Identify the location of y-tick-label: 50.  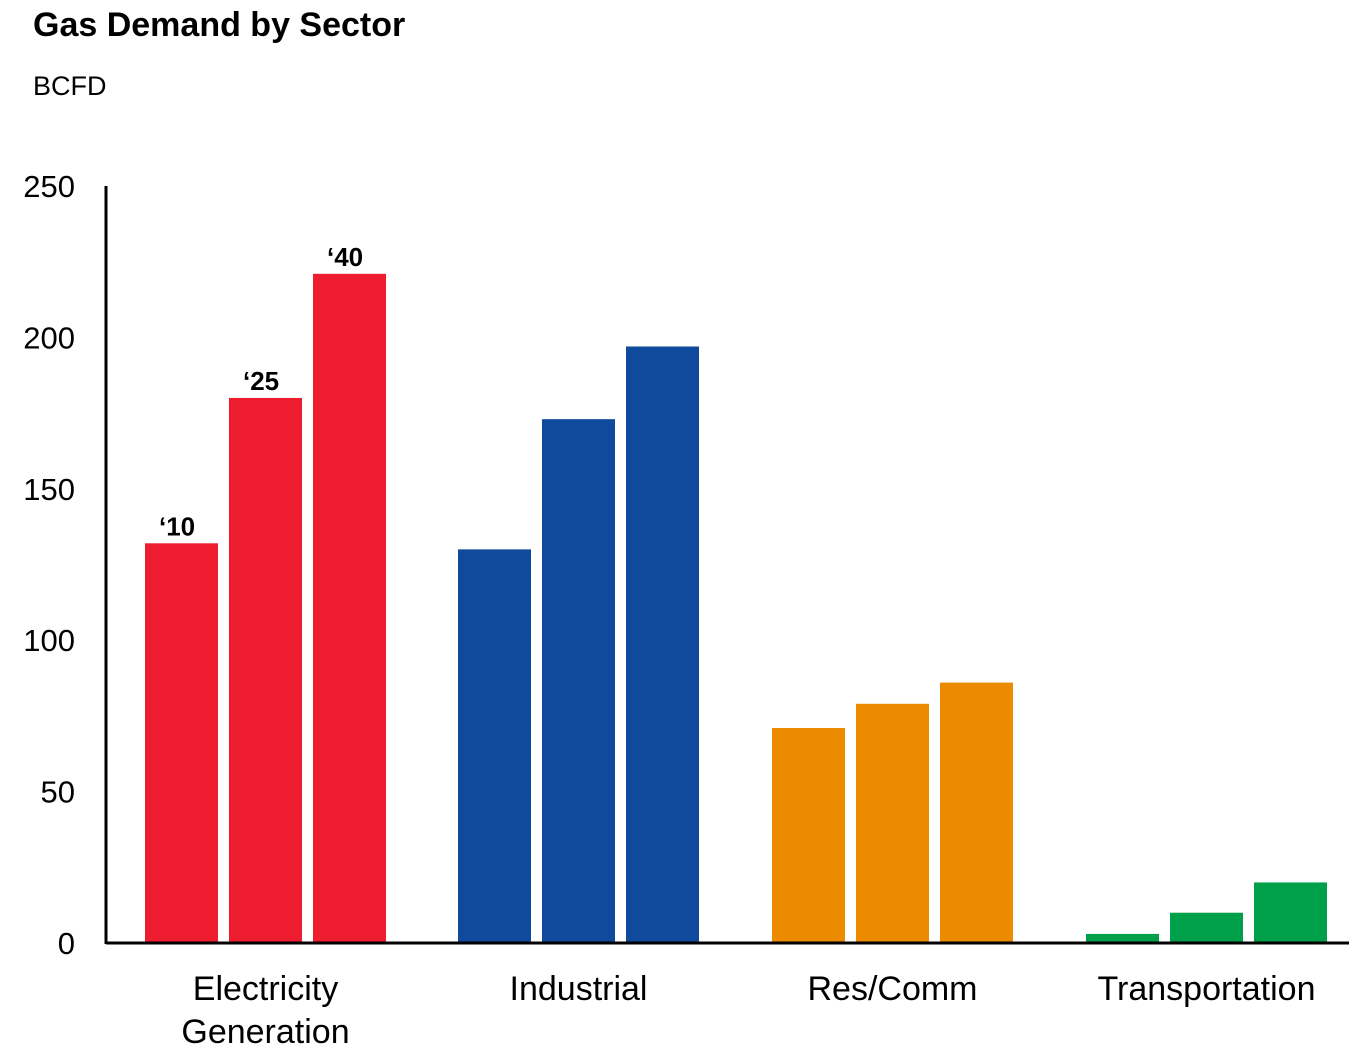
(58, 792).